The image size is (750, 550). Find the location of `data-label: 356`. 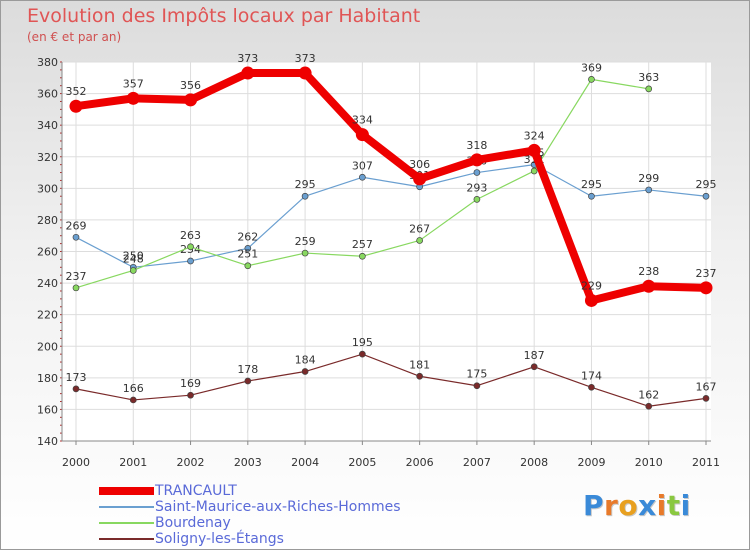

data-label: 356 is located at coordinates (190, 85).